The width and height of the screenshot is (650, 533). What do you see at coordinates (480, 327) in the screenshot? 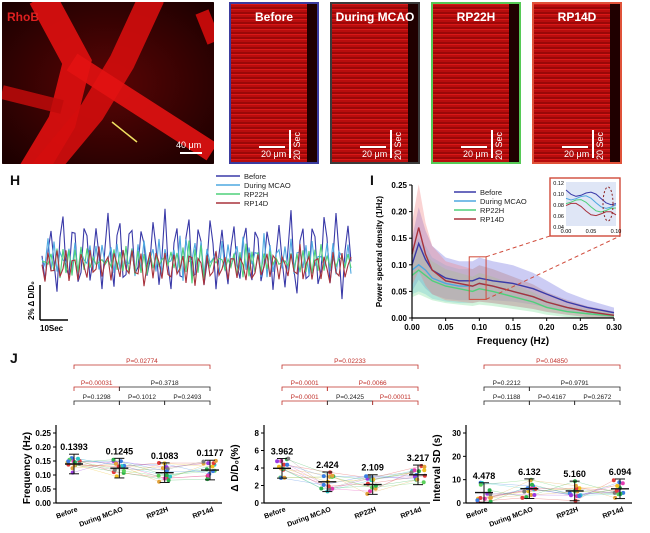
I see `x-tick-label: 0.10` at bounding box center [480, 327].